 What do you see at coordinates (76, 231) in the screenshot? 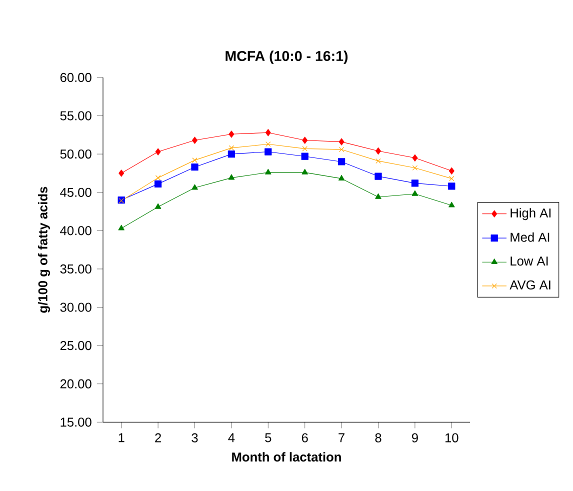
I see `y-tick-label: 40.00` at bounding box center [76, 231].